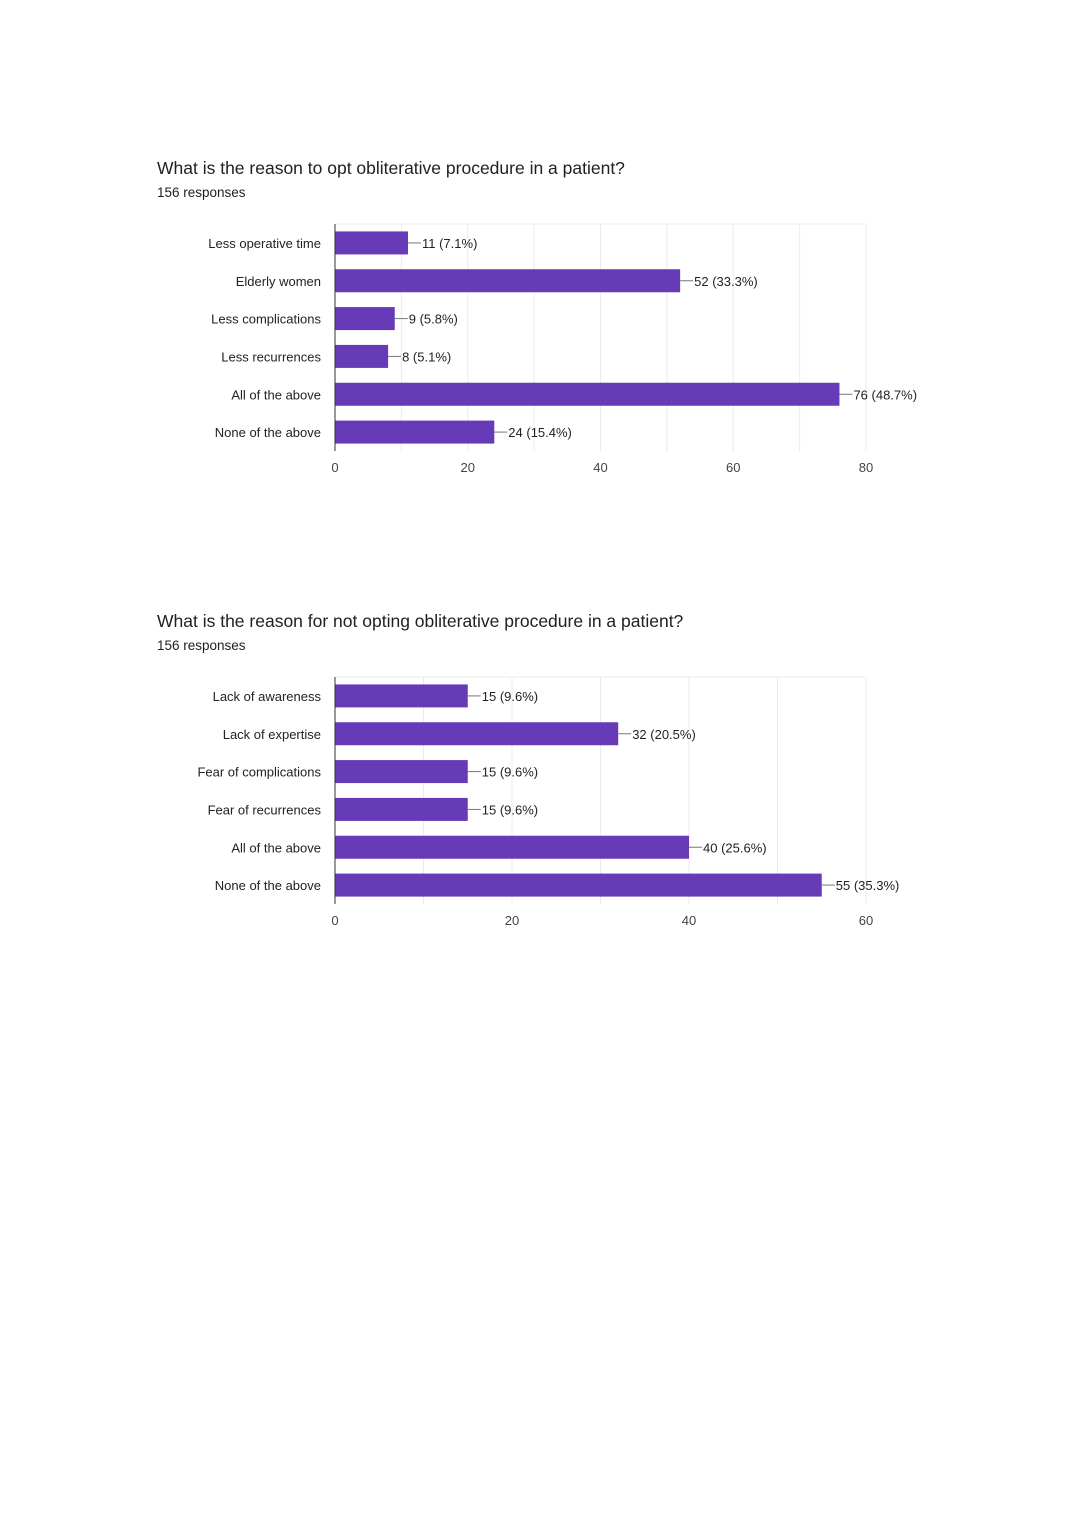  I want to click on data-label: 76 (48.7%), so click(885, 394).